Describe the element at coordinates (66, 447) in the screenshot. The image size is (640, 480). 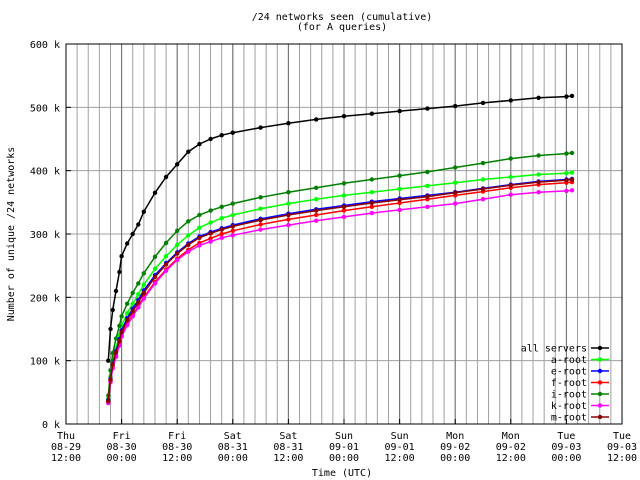
I see `x-tick-label: 08-29` at that location.